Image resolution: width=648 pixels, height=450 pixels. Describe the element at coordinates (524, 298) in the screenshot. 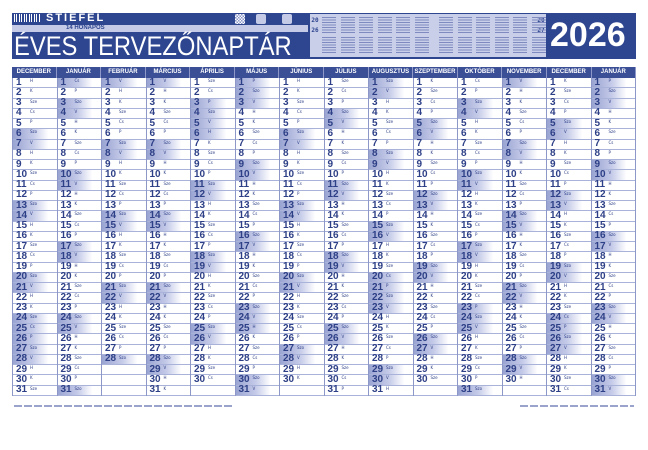

I see `day-cell: 22 V` at that location.